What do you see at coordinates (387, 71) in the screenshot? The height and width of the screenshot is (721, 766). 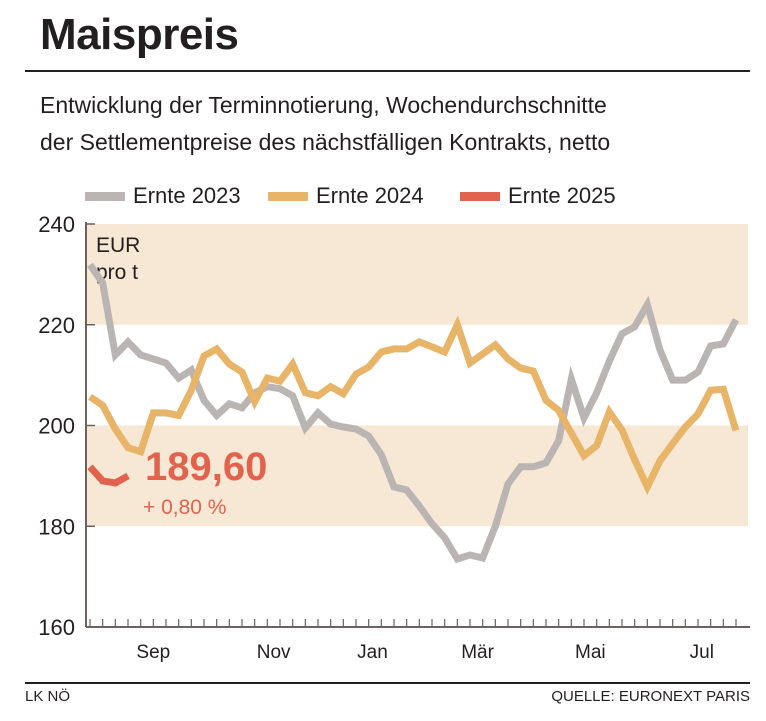 I see `title-rule` at bounding box center [387, 71].